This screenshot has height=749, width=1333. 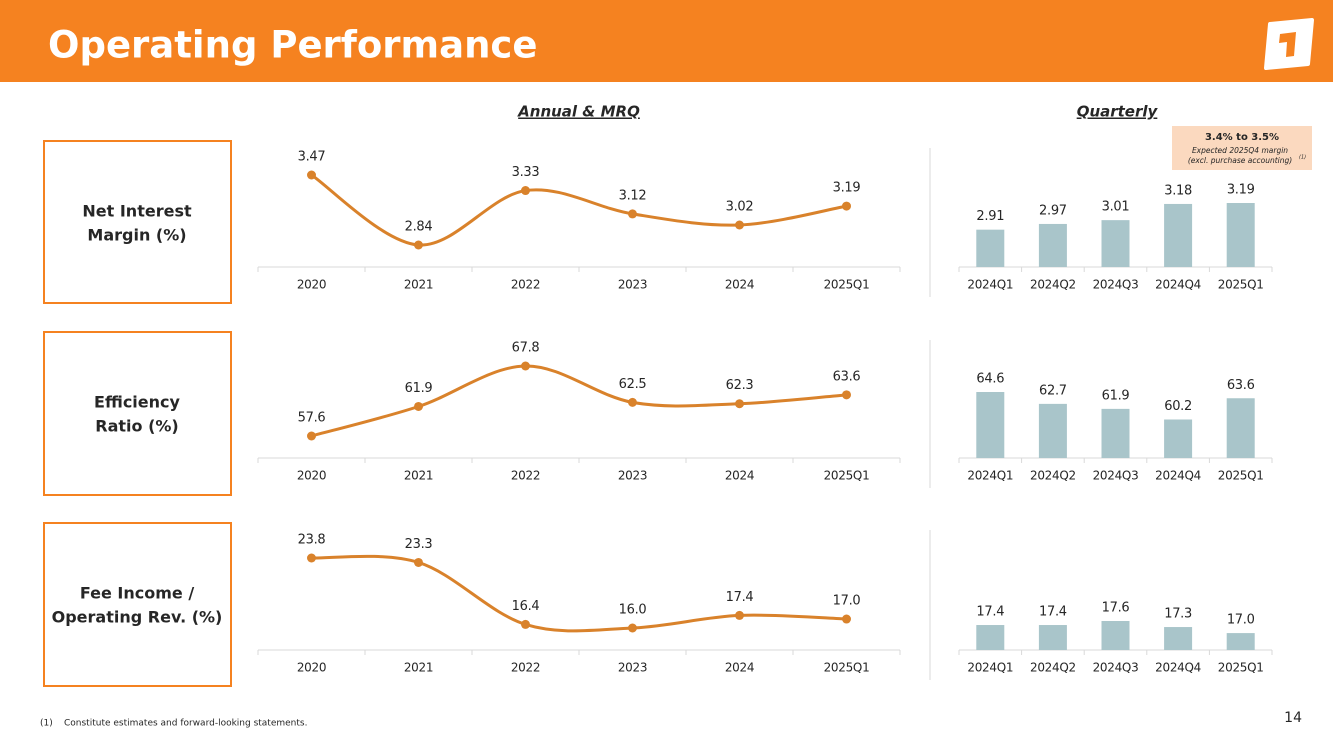 What do you see at coordinates (137, 593) in the screenshot?
I see `row-label: Fee Income /` at bounding box center [137, 593].